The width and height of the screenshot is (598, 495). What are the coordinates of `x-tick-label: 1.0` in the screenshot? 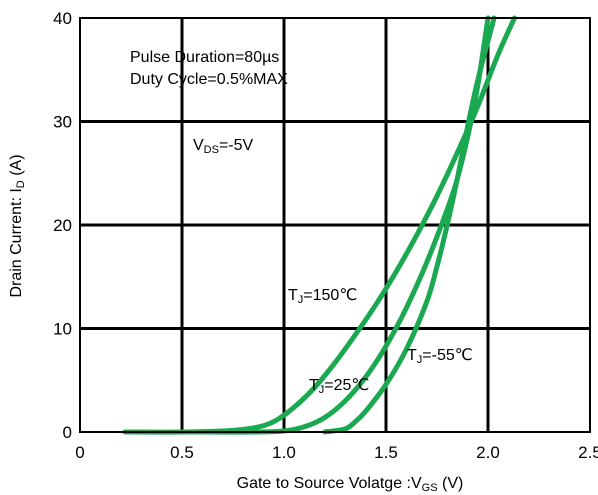 It's located at (284, 452).